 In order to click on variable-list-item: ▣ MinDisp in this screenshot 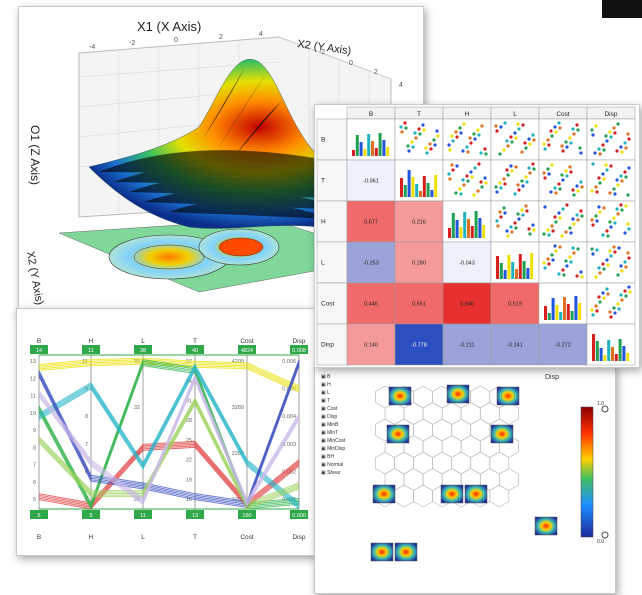, I will do `click(333, 449)`.